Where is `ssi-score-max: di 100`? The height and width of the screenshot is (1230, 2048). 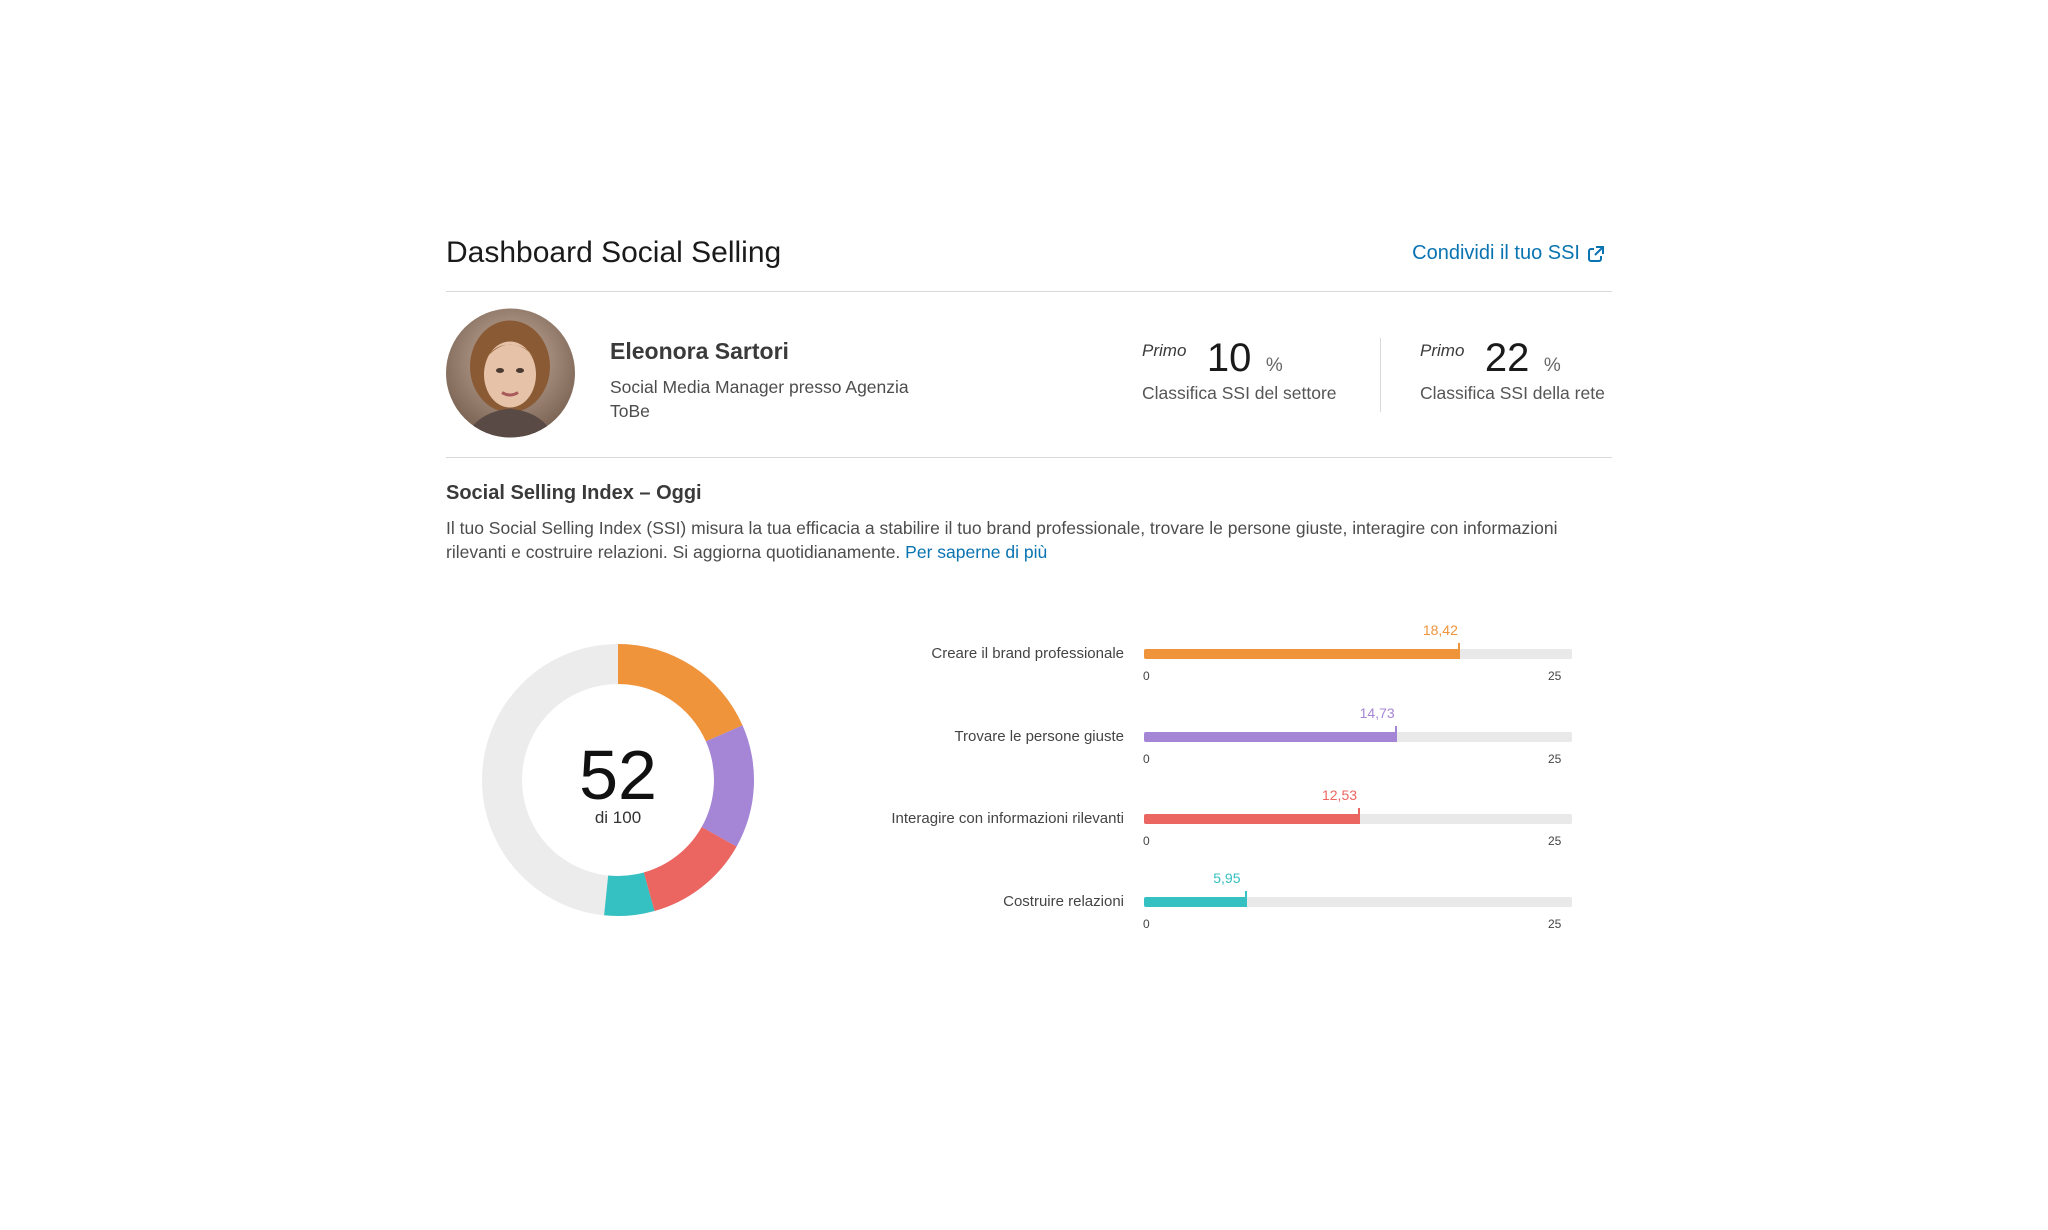 ssi-score-max: di 100 is located at coordinates (618, 817).